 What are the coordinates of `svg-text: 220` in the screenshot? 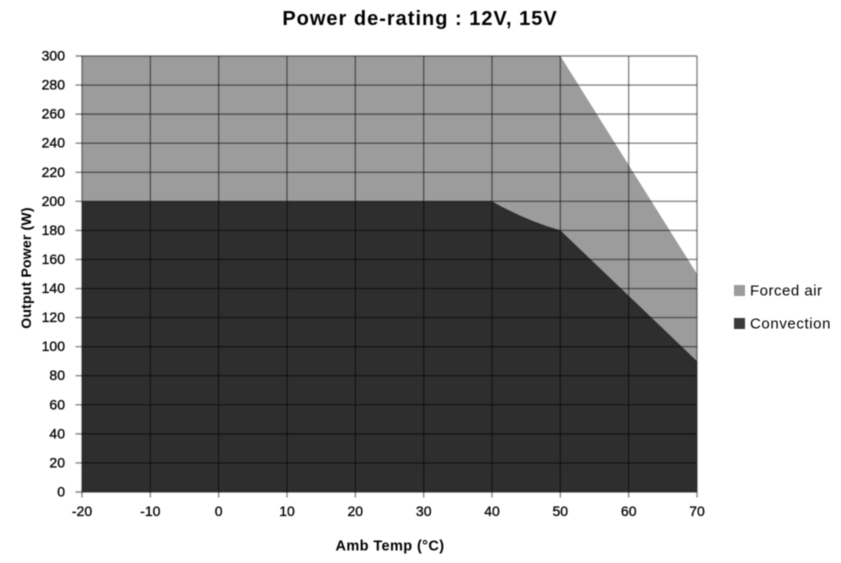 It's located at (54, 172).